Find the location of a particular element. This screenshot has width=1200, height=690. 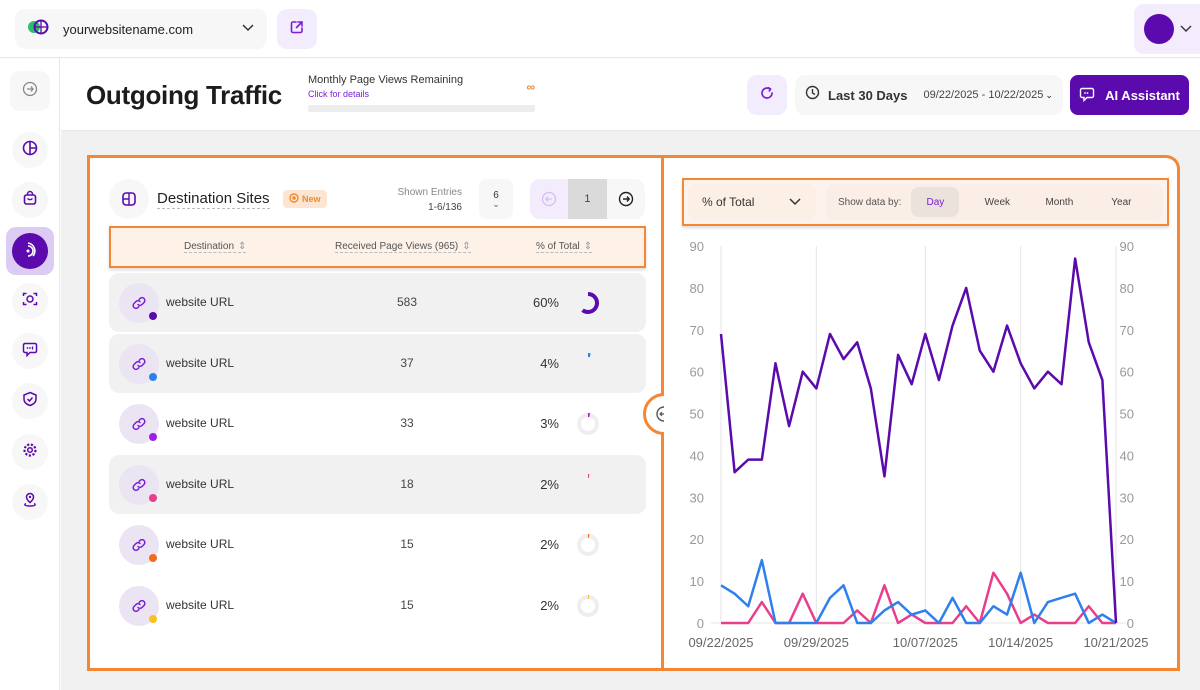

previous-page-button is located at coordinates (549, 199).